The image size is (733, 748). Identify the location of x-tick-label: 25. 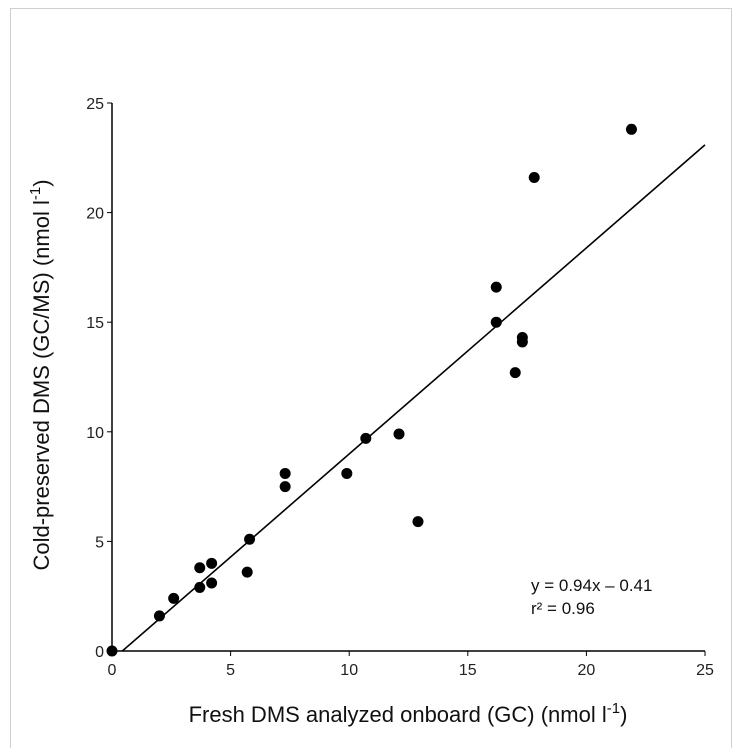
(705, 670).